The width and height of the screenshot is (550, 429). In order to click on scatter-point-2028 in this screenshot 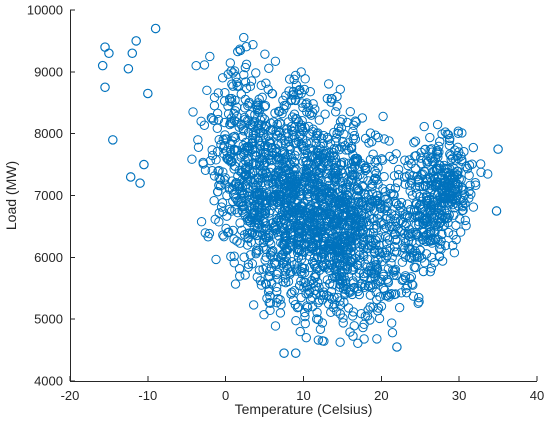, I will do `click(356, 277)`.